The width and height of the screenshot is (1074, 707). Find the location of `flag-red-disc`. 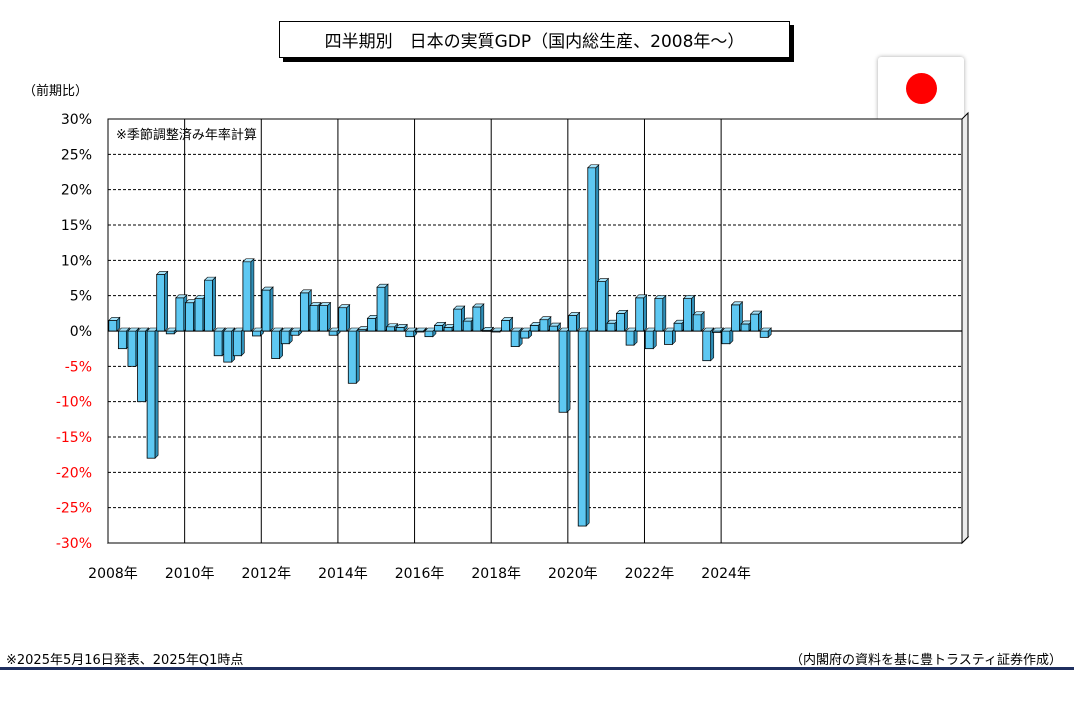

flag-red-disc is located at coordinates (921, 88).